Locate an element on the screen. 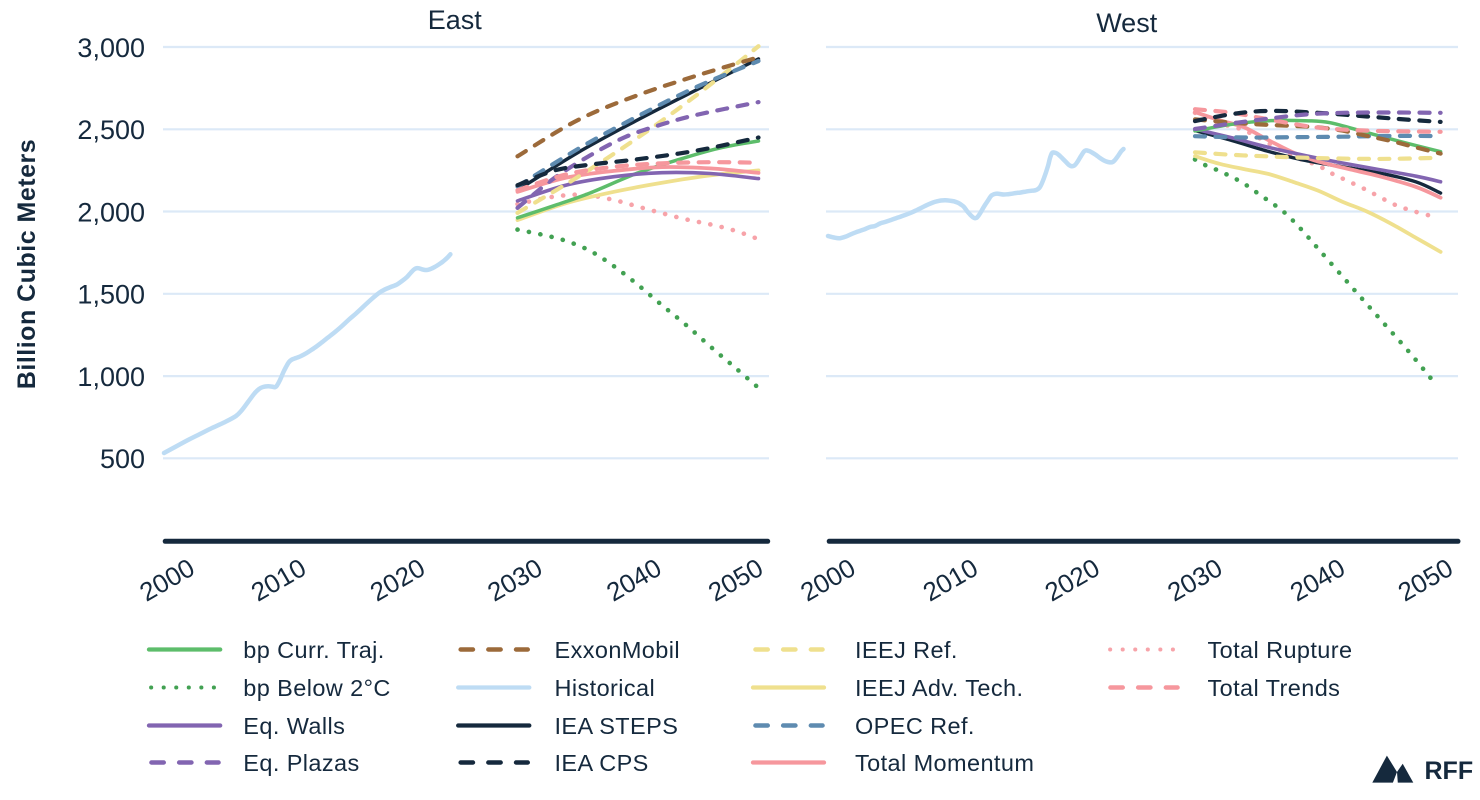 The width and height of the screenshot is (1480, 800). svg-text: Total Trends is located at coordinates (1274, 688).